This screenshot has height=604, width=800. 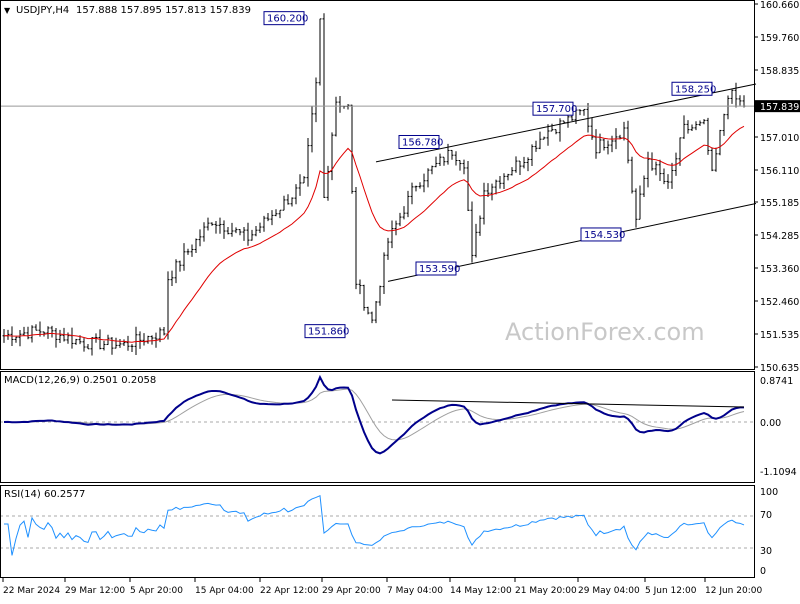 What do you see at coordinates (163, 10) in the screenshot?
I see `ohlc-readout: 157.888 157.895 157.813 157.839` at bounding box center [163, 10].